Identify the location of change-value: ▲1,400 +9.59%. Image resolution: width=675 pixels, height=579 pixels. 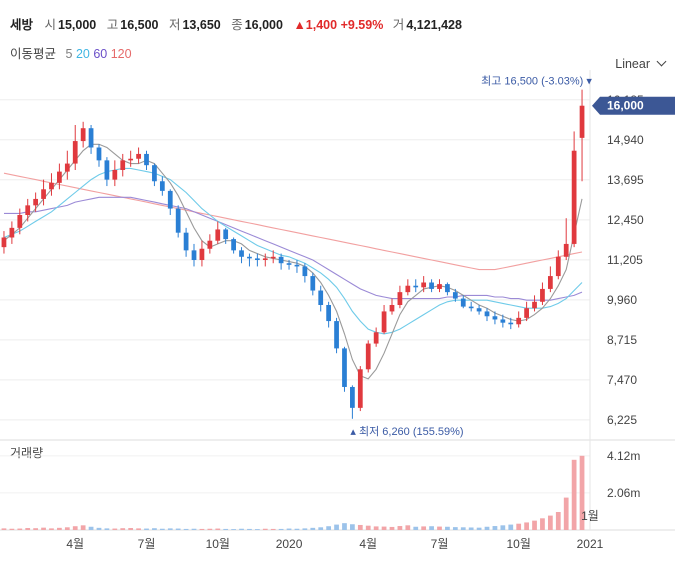
(338, 25).